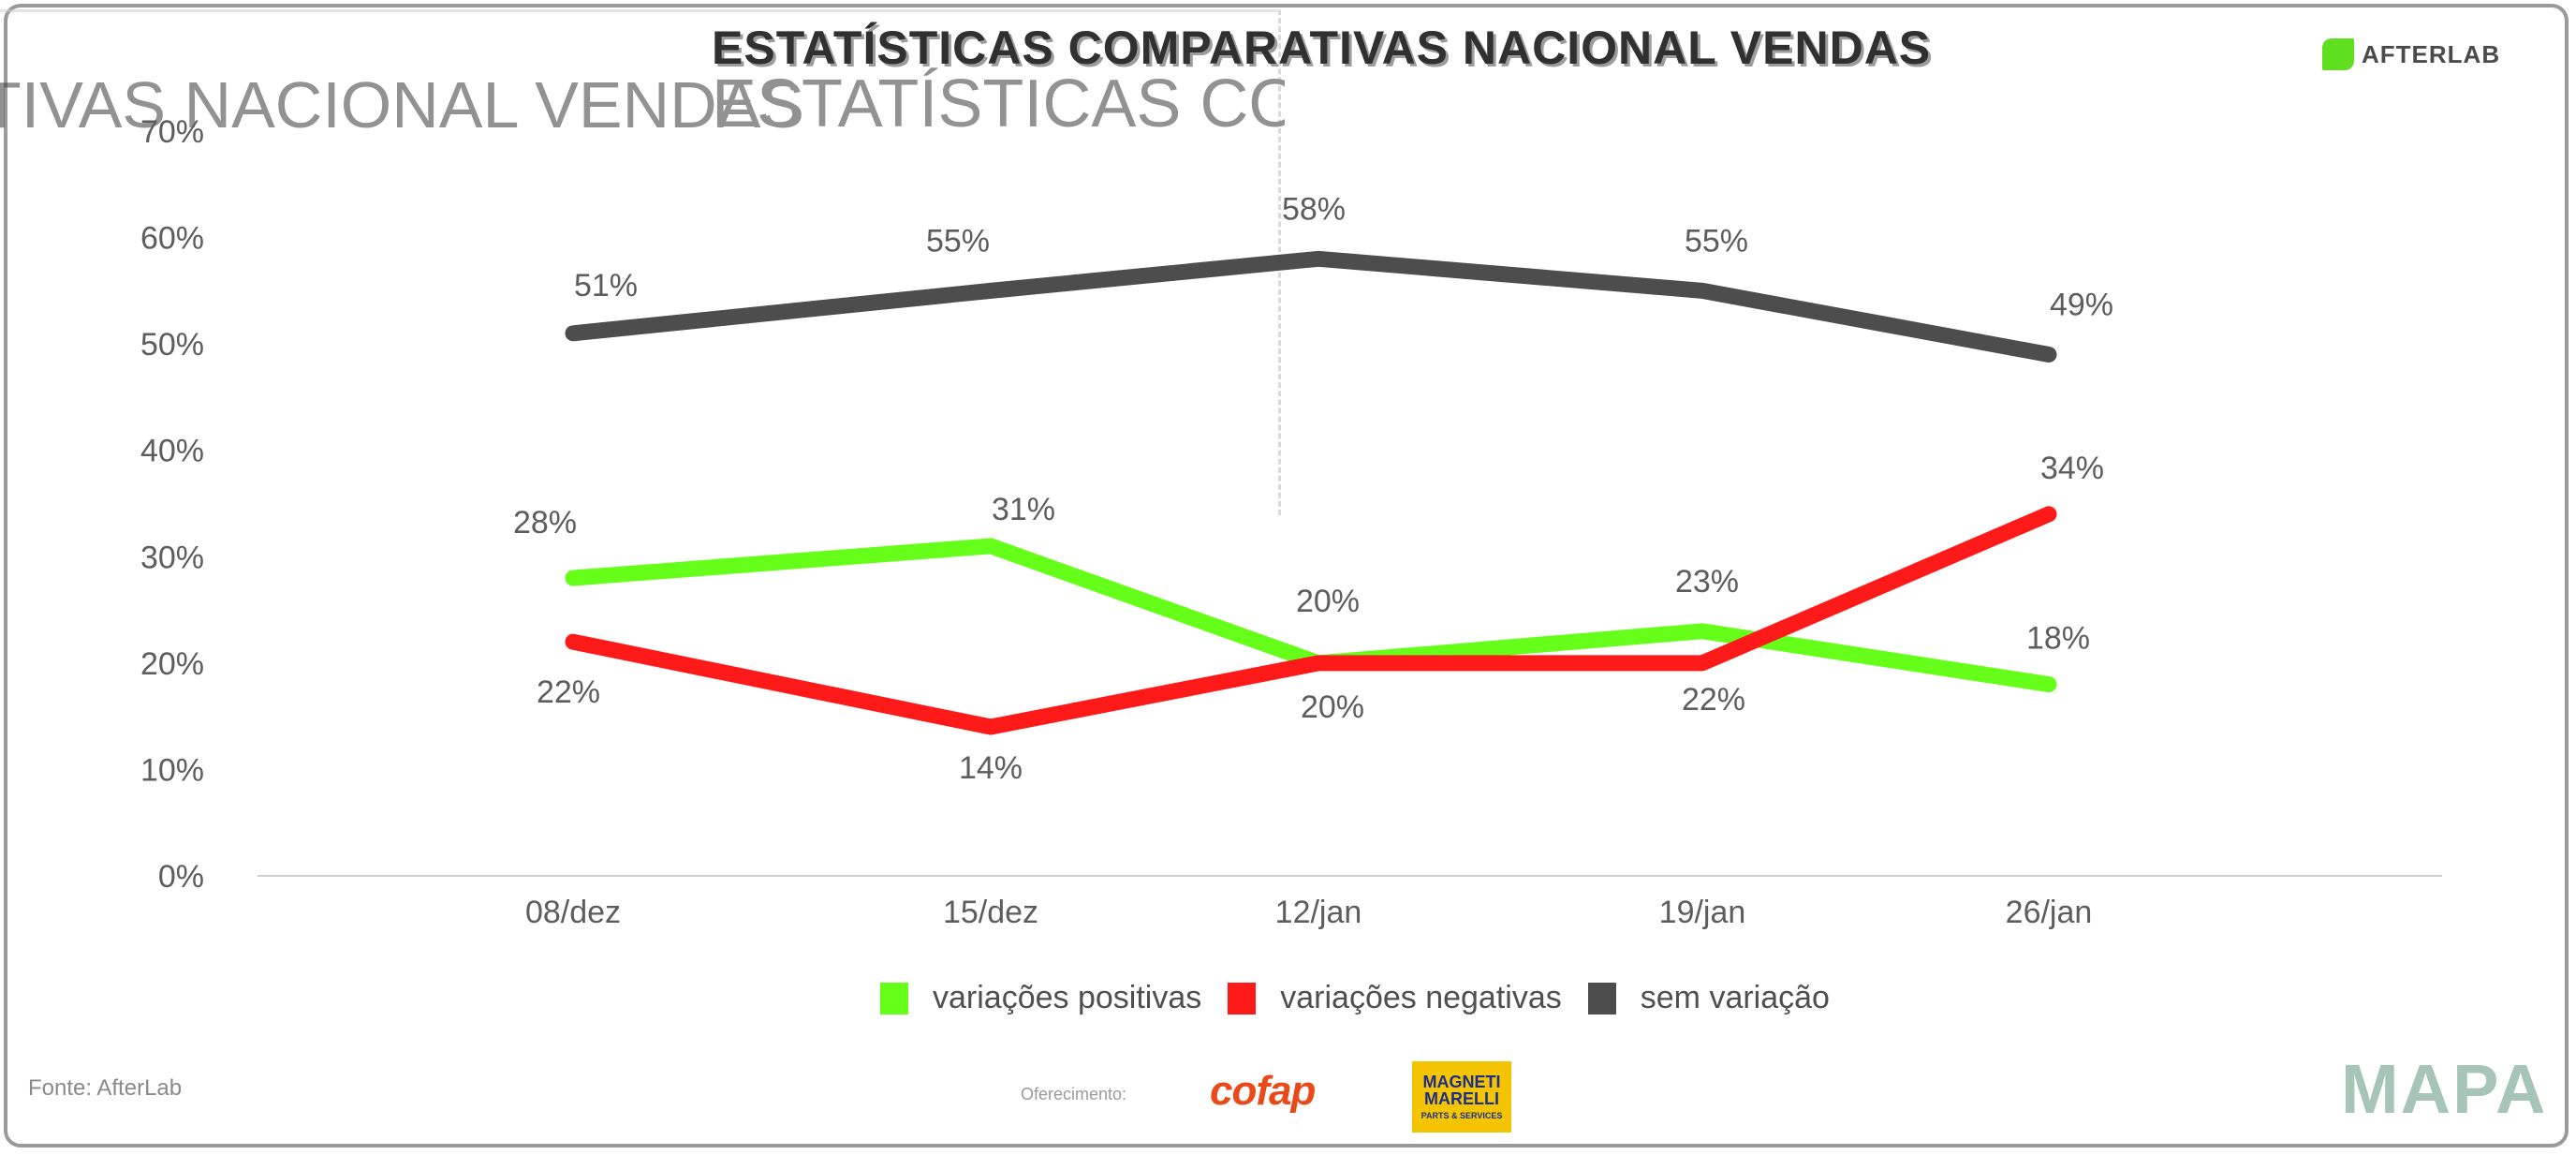 This screenshot has height=1155, width=2576. I want to click on data-label-positive: 18%, so click(2058, 639).